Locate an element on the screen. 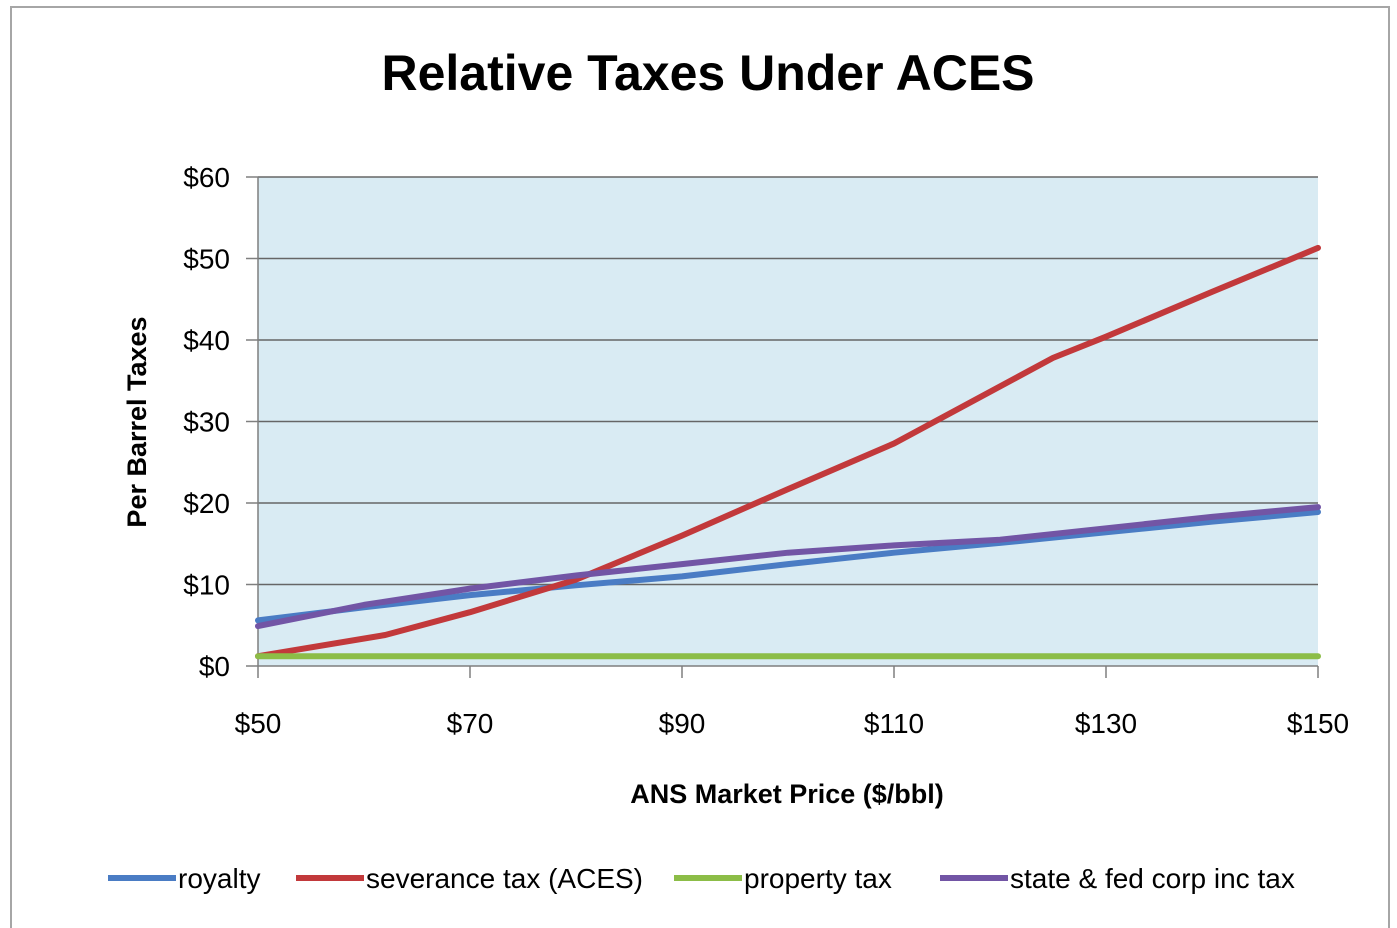 The image size is (1397, 928). y-tick-label: $20 is located at coordinates (206, 503).